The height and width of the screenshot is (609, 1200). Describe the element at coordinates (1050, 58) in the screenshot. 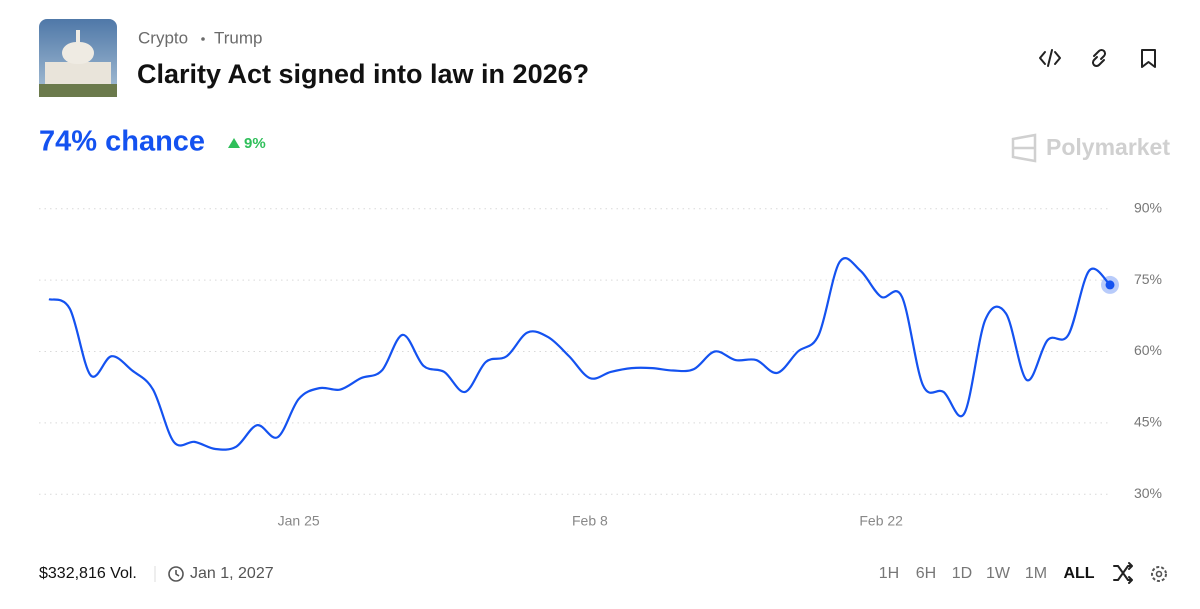

I see `embed-icon` at that location.